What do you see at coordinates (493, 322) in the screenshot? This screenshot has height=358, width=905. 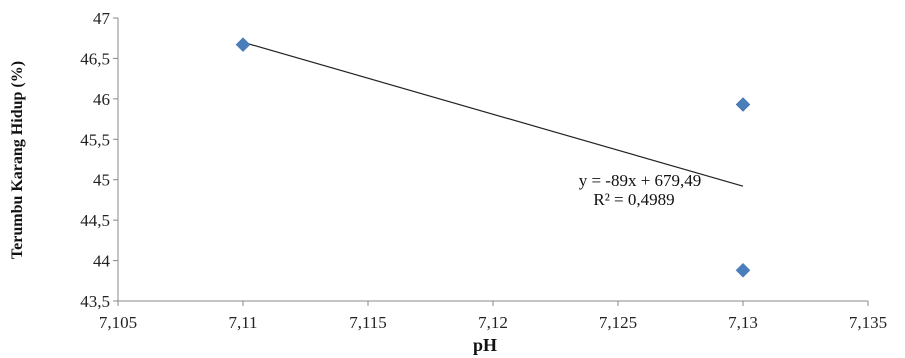 I see `x-tick-label: 7,12` at bounding box center [493, 322].